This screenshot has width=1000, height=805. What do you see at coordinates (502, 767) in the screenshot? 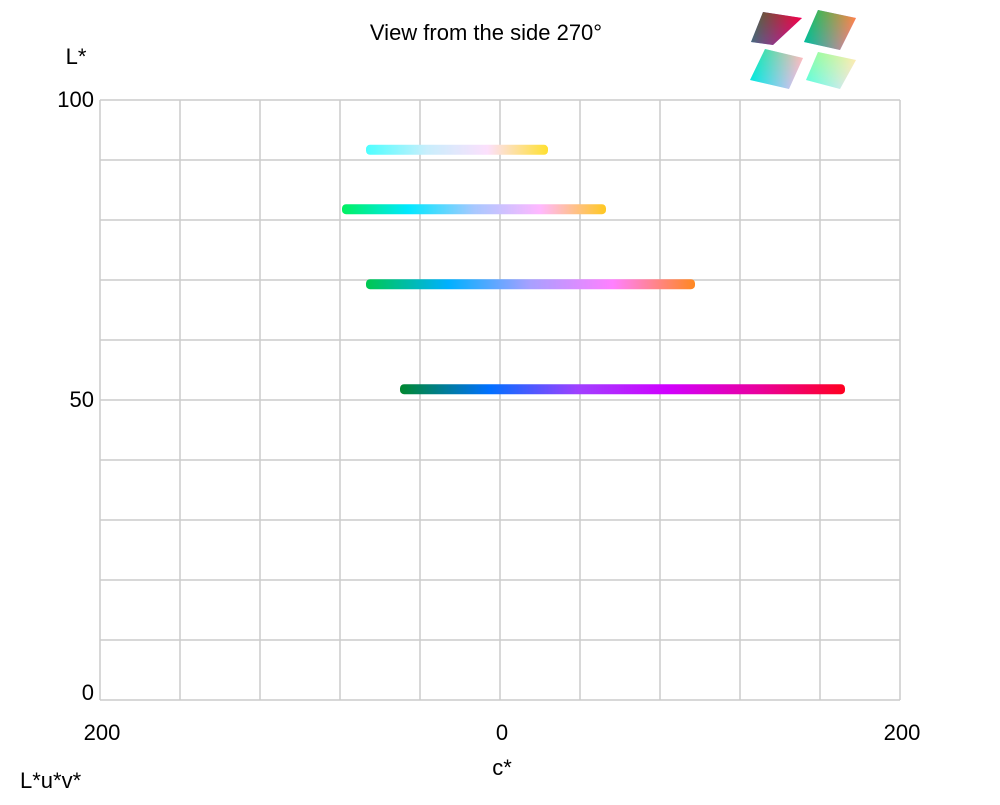
I see `x-axis-label: c*` at bounding box center [502, 767].